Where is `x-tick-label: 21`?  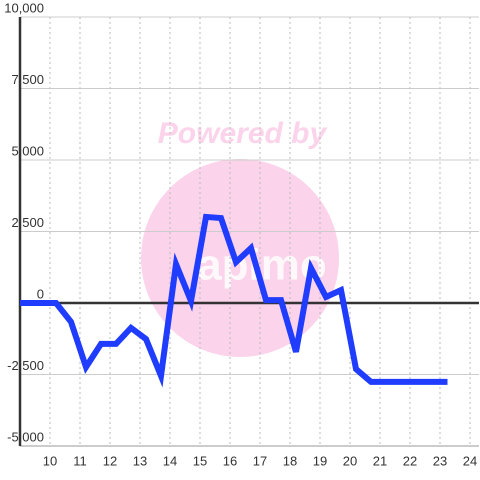
x-tick-label: 21 is located at coordinates (380, 460).